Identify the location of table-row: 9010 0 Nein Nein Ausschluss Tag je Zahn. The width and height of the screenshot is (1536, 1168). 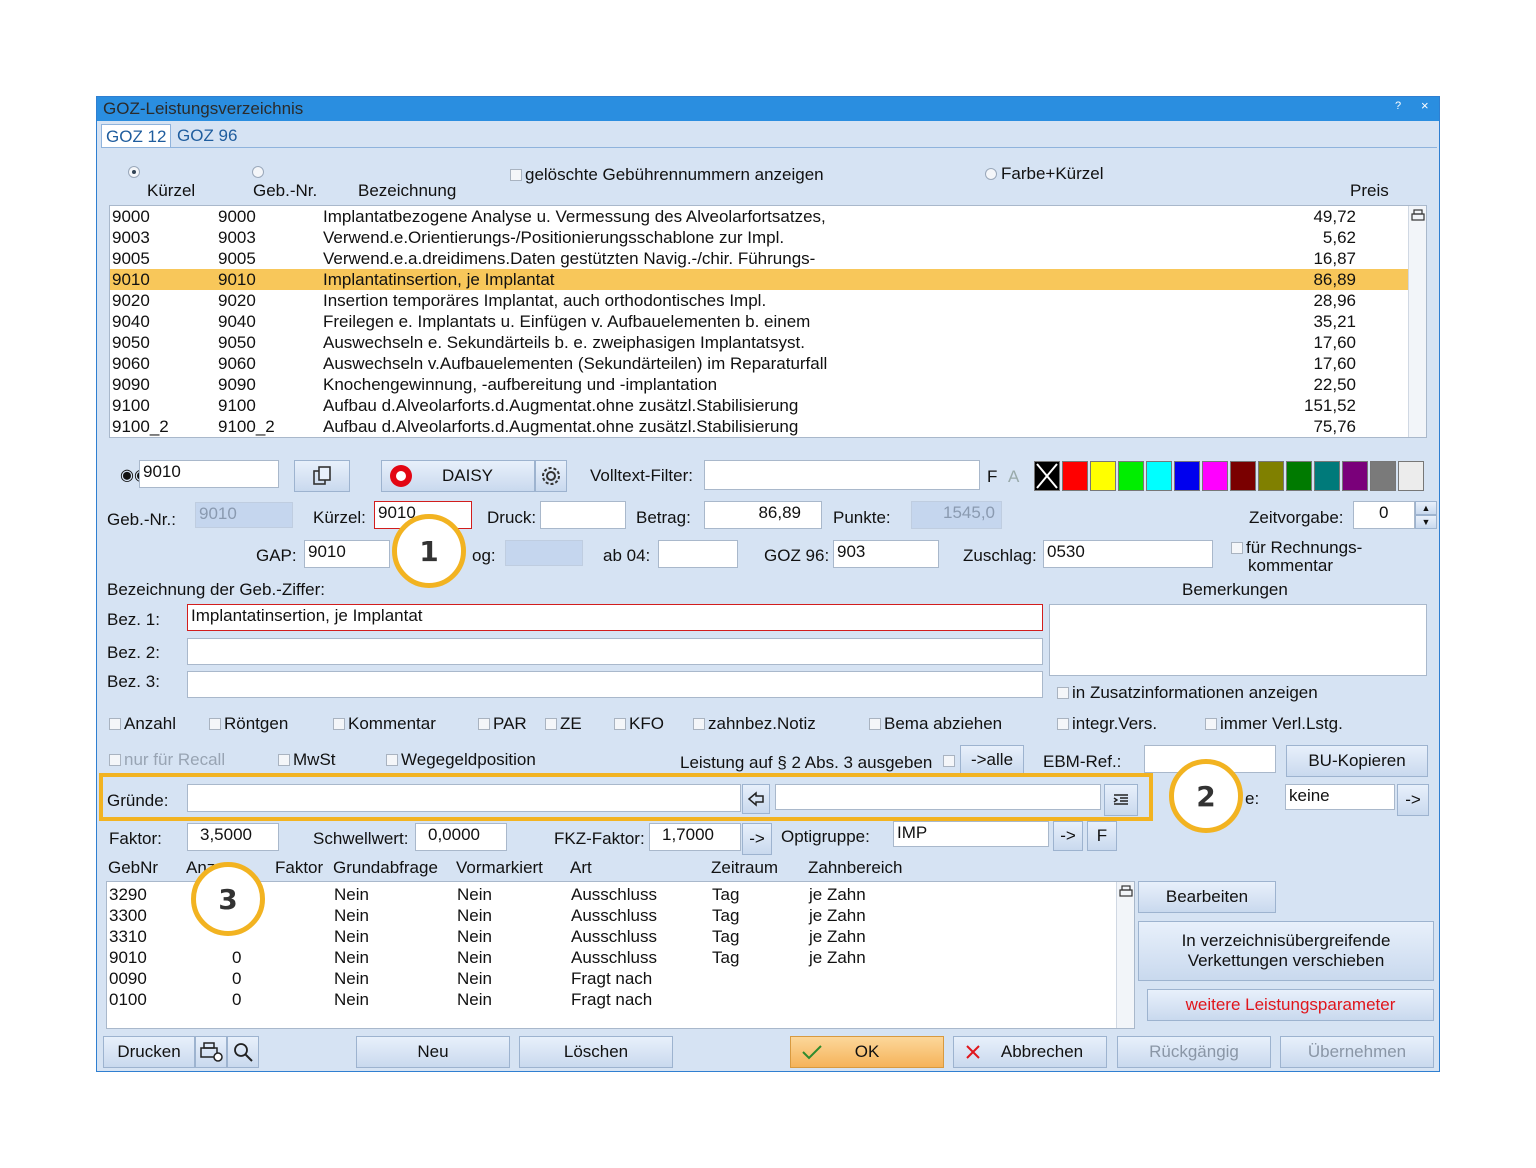
(612, 957).